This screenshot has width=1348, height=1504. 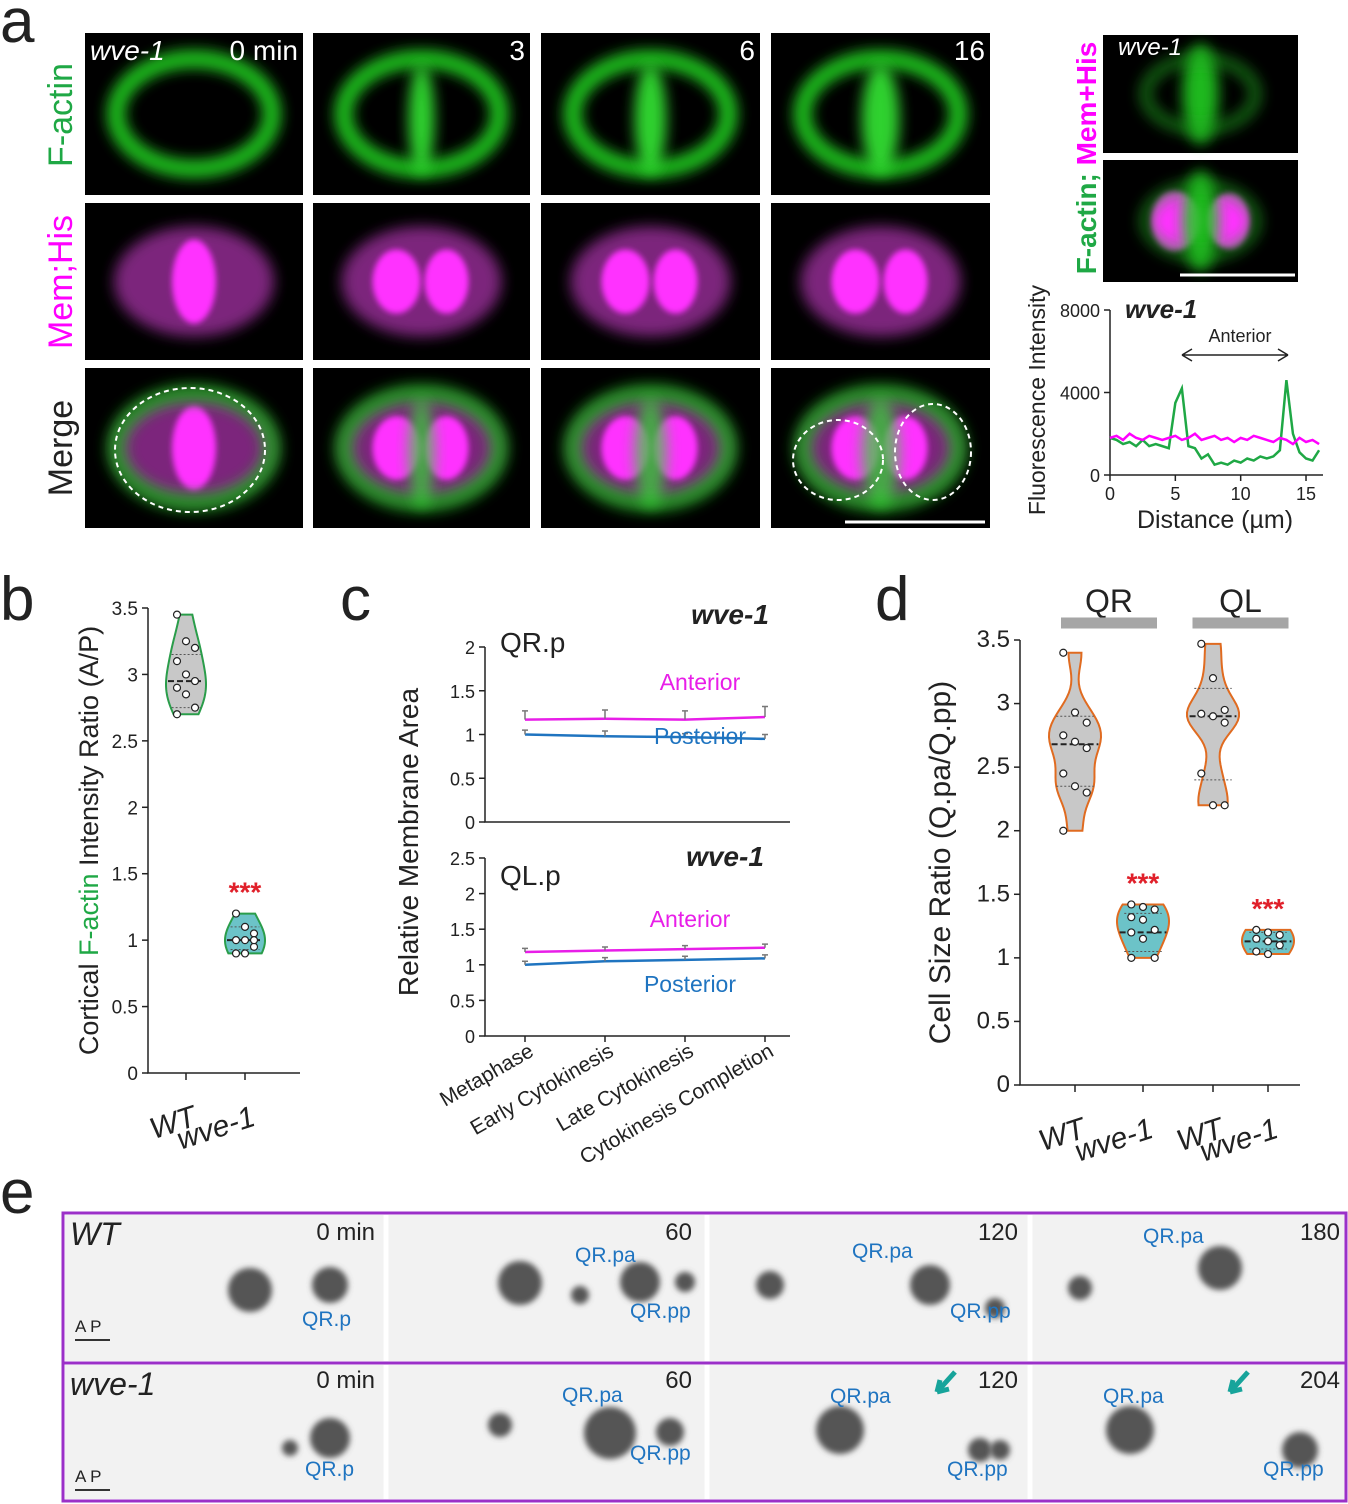 What do you see at coordinates (112, 1384) in the screenshot?
I see `row-label: wve-1` at bounding box center [112, 1384].